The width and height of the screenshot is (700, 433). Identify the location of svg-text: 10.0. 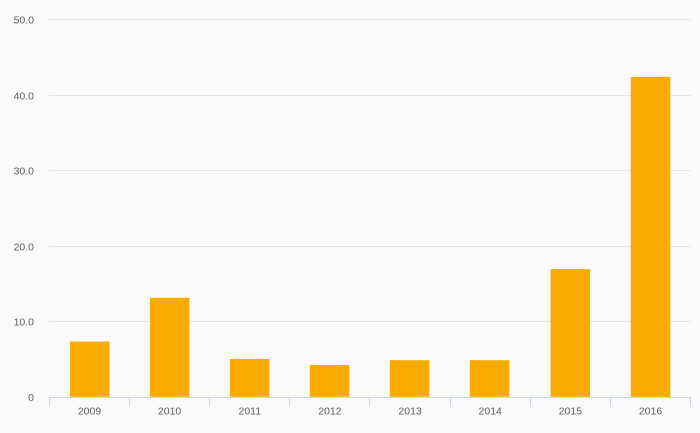
(24, 323).